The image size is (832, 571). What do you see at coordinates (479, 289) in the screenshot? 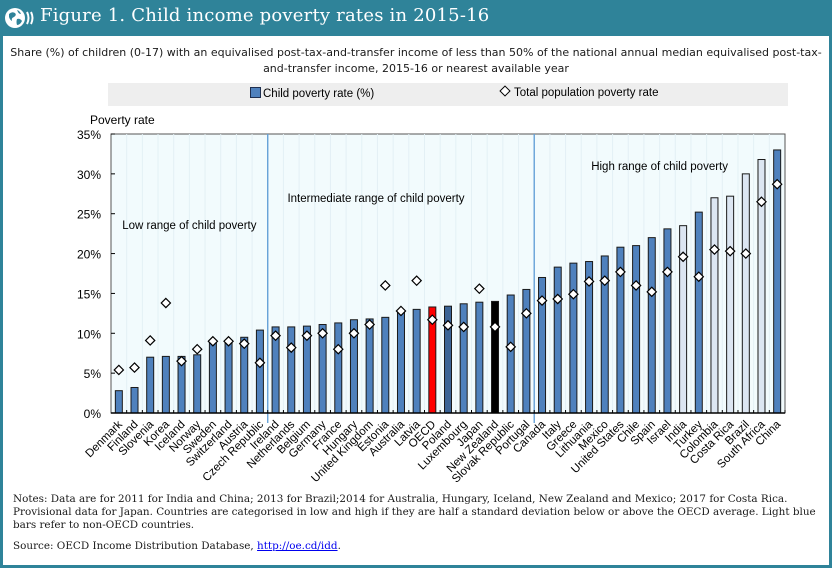
I see `marker-japan` at bounding box center [479, 289].